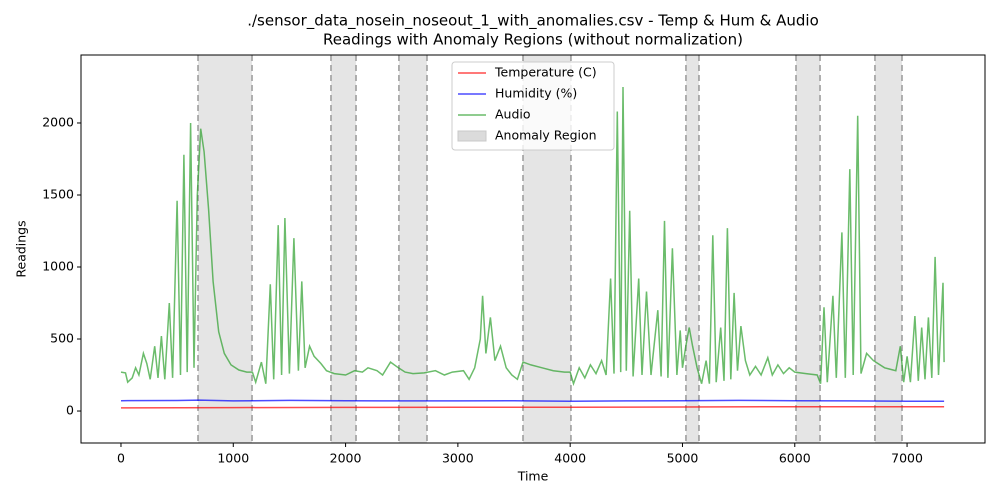  I want to click on x-tick-label: 6000, so click(795, 458).